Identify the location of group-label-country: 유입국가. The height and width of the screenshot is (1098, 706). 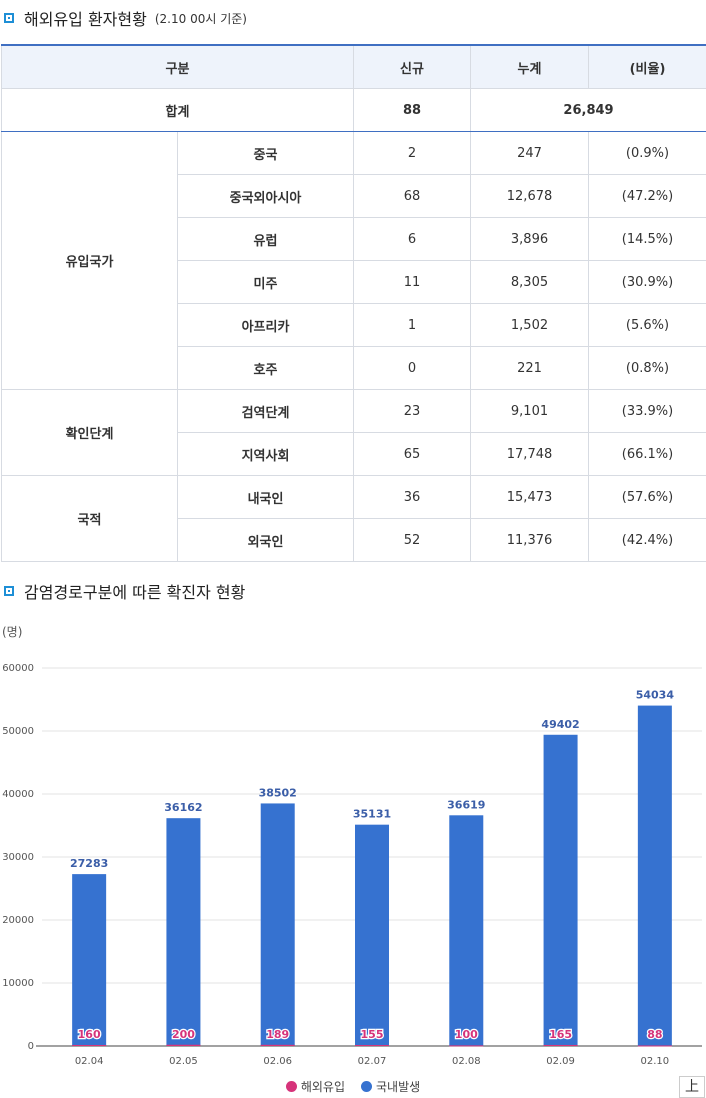
(89, 260).